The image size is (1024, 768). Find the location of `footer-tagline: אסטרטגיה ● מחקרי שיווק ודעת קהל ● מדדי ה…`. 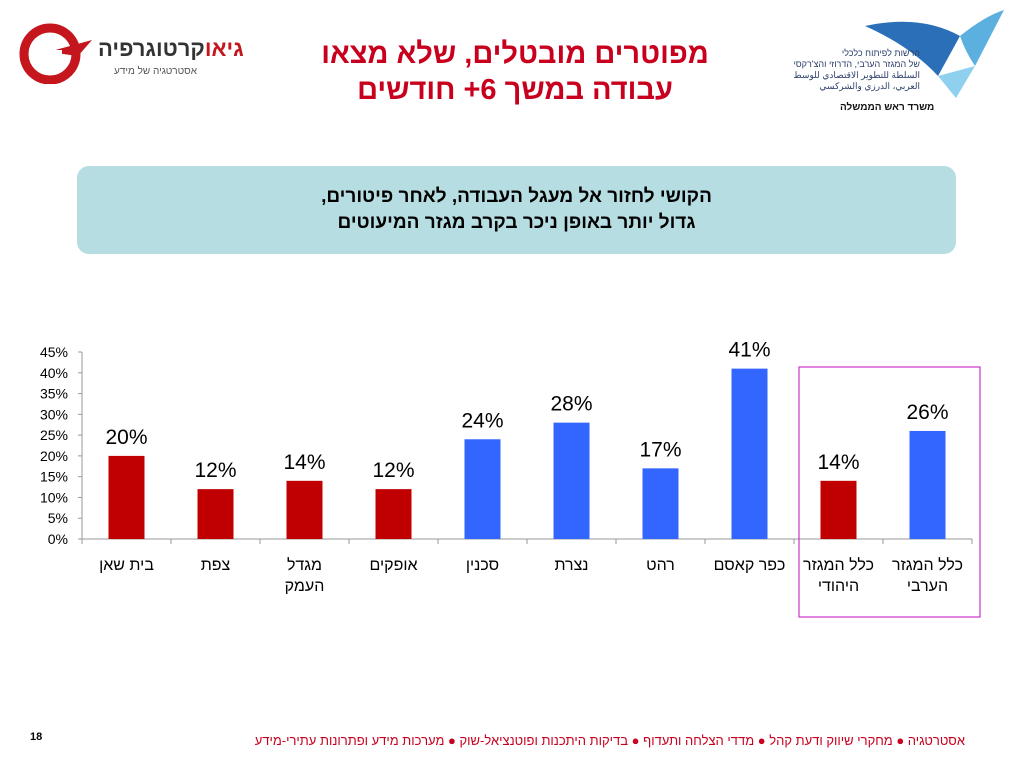

footer-tagline: אסטרטגיה ● מחקרי שיווק ודעת קהל ● מדדי ה… is located at coordinates (609, 740).